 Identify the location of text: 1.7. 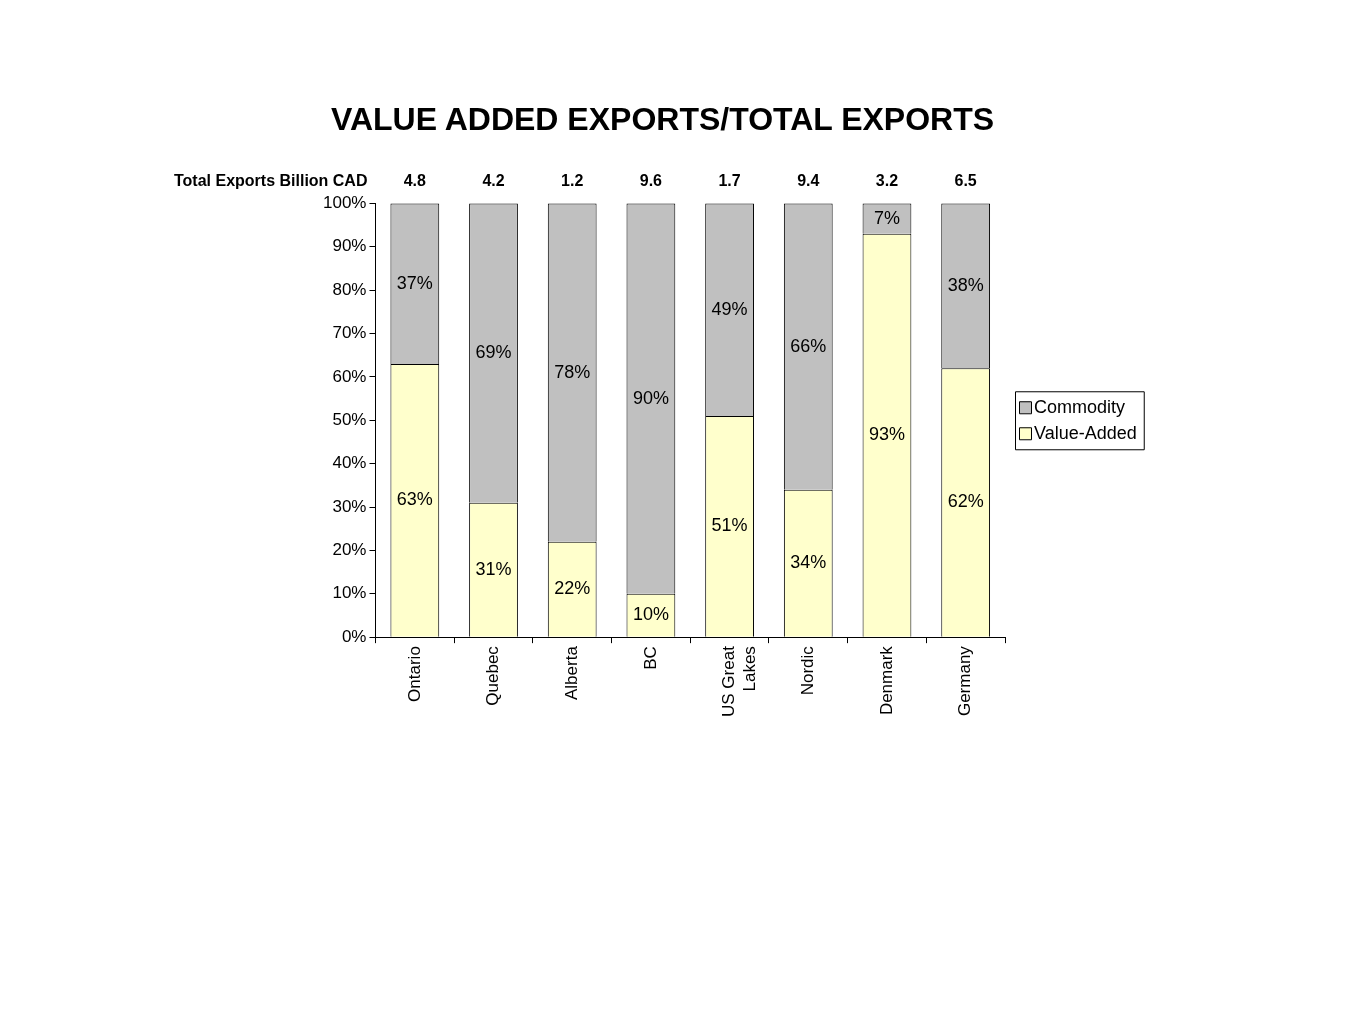
(729, 180).